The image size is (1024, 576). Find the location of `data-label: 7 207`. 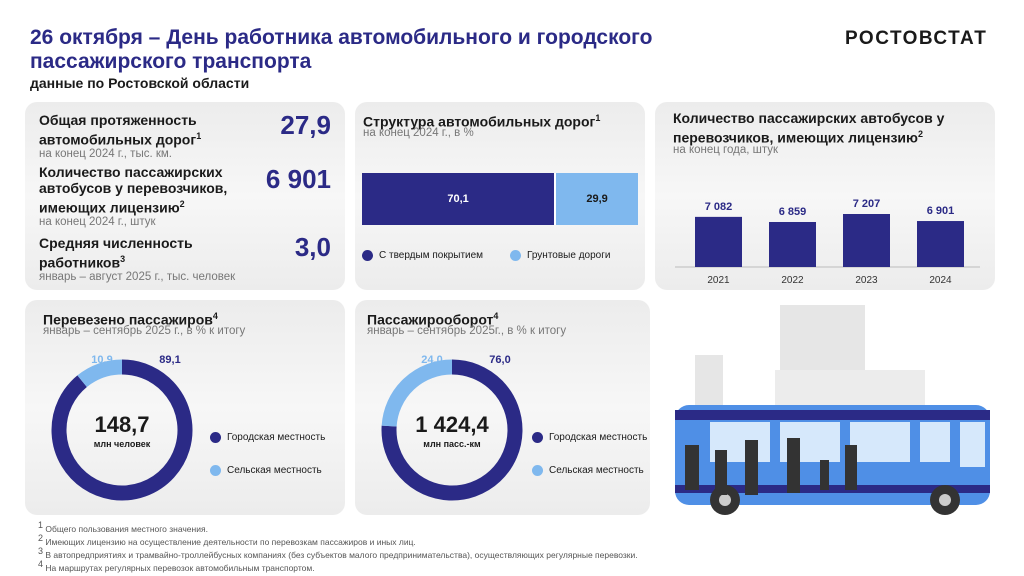

data-label: 7 207 is located at coordinates (867, 204).